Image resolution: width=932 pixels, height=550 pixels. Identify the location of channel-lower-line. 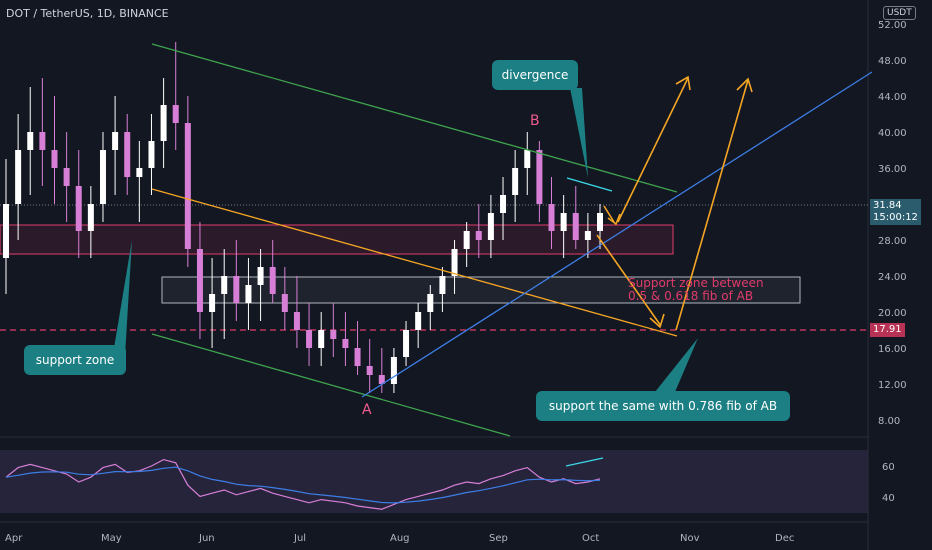
(331, 385).